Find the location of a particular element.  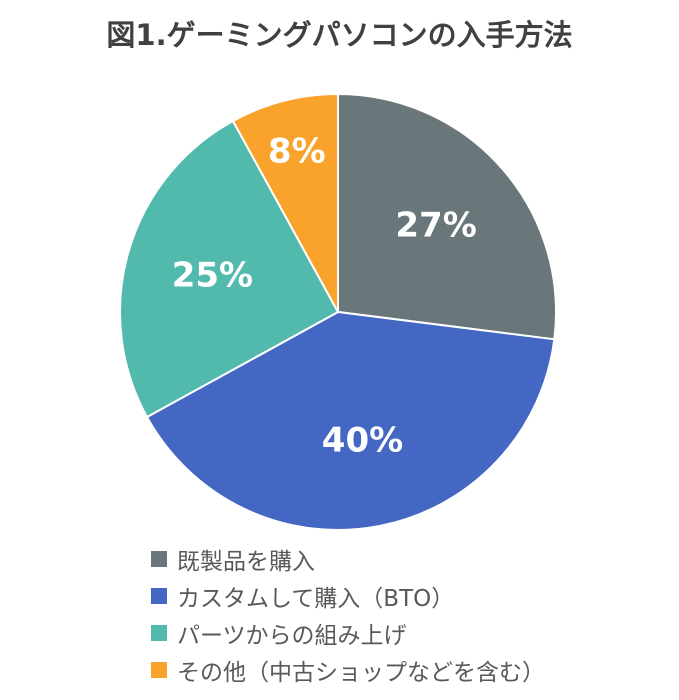

data-label-4: 8% is located at coordinates (297, 152).